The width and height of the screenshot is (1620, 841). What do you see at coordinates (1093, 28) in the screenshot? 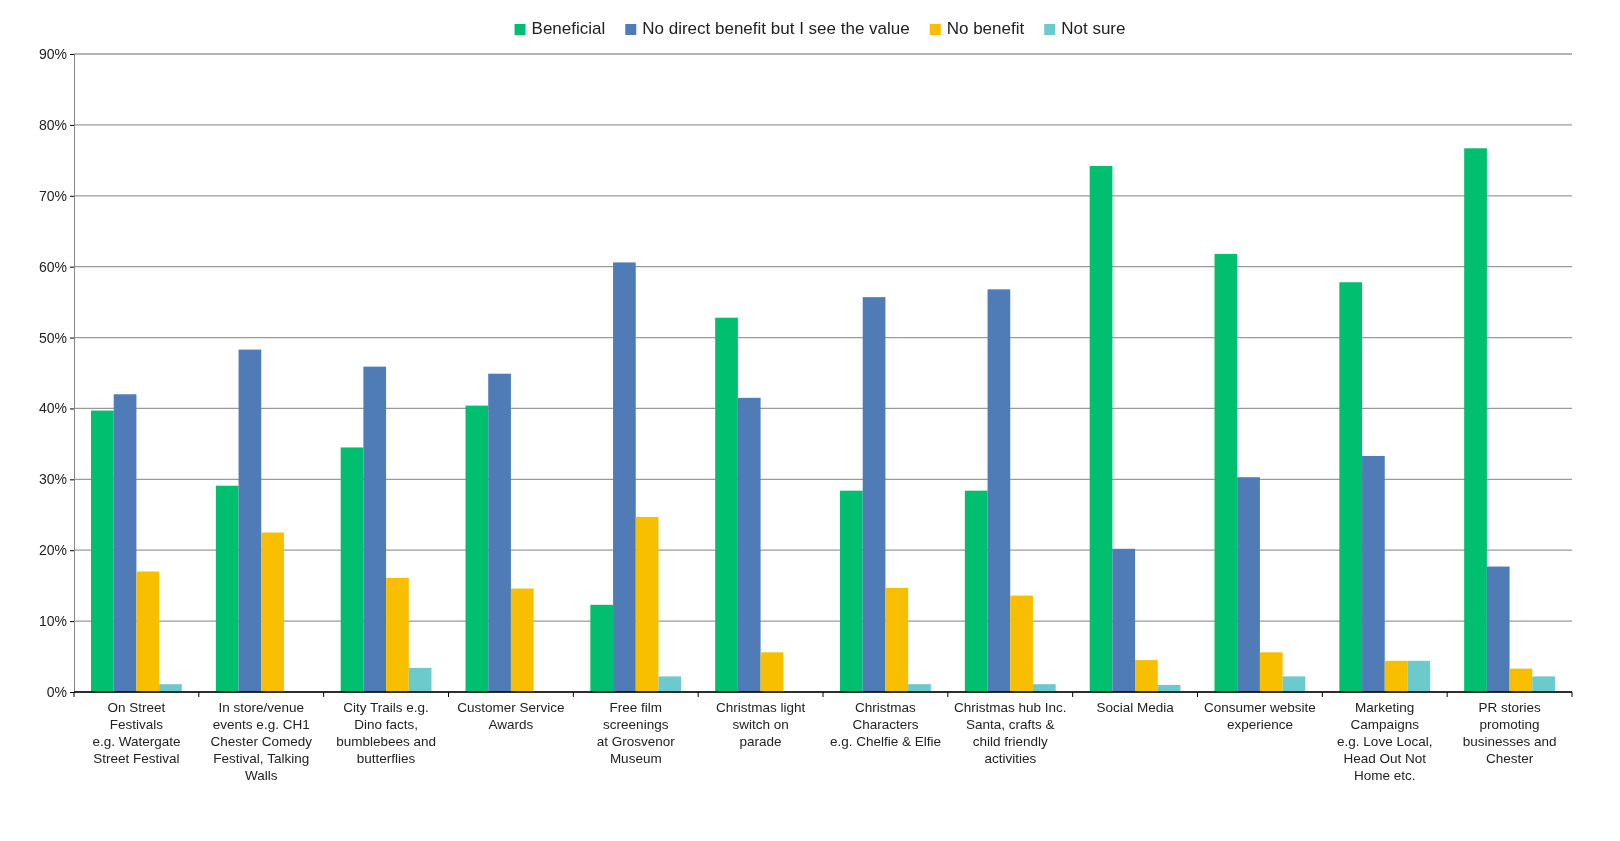
I see `legend-label: Not sure` at bounding box center [1093, 28].